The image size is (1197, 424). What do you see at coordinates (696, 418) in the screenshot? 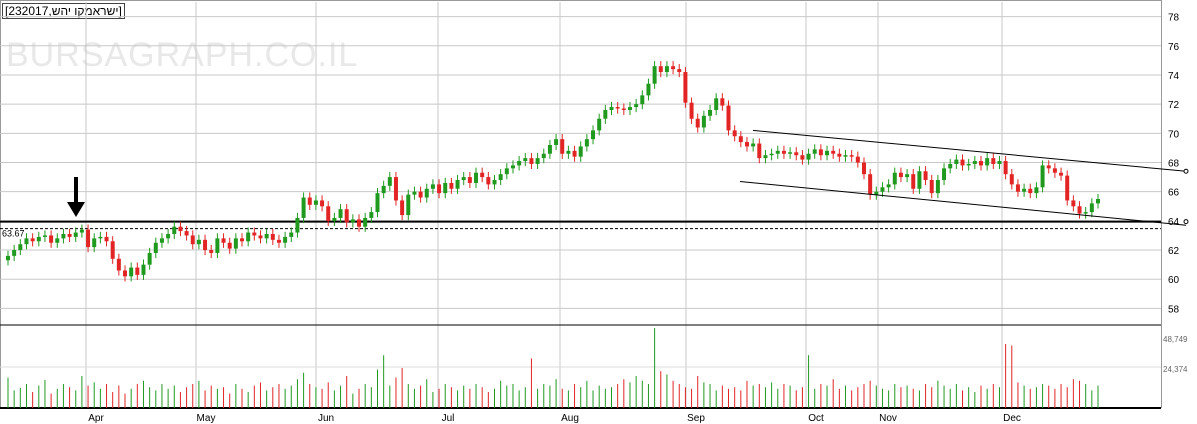
I see `x-tick-label: Sep` at bounding box center [696, 418].